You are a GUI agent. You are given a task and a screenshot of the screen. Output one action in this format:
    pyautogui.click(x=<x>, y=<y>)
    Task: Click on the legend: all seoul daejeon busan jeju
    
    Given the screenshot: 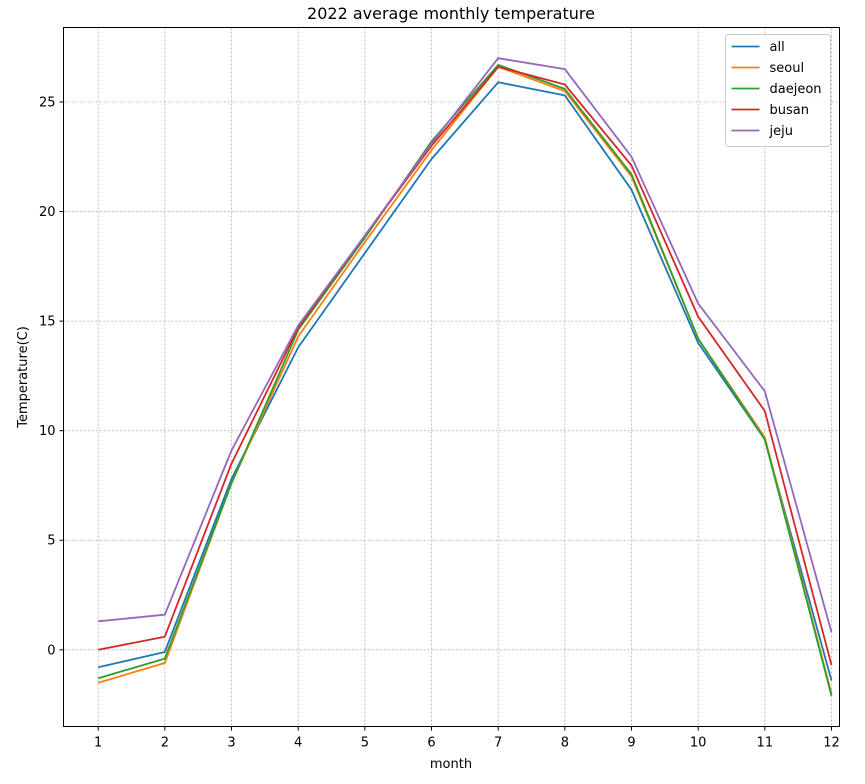 What is the action you would take?
    pyautogui.click(x=778, y=90)
    